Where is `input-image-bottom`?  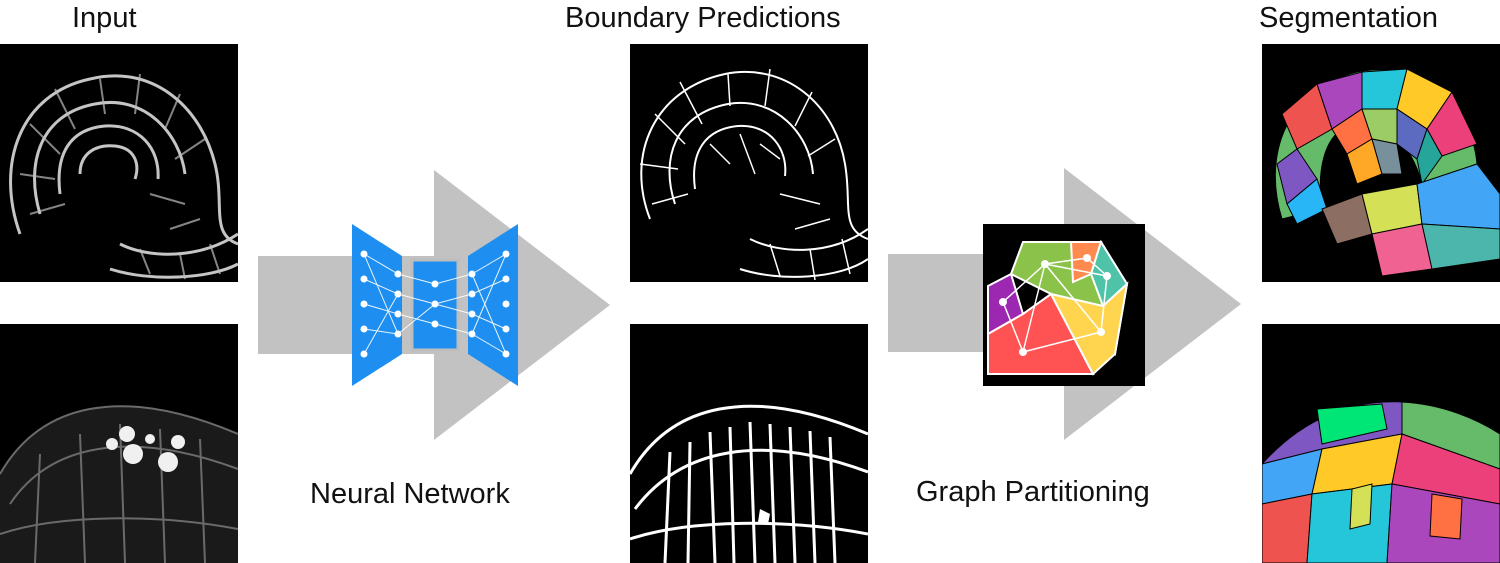
input-image-bottom is located at coordinates (119, 443).